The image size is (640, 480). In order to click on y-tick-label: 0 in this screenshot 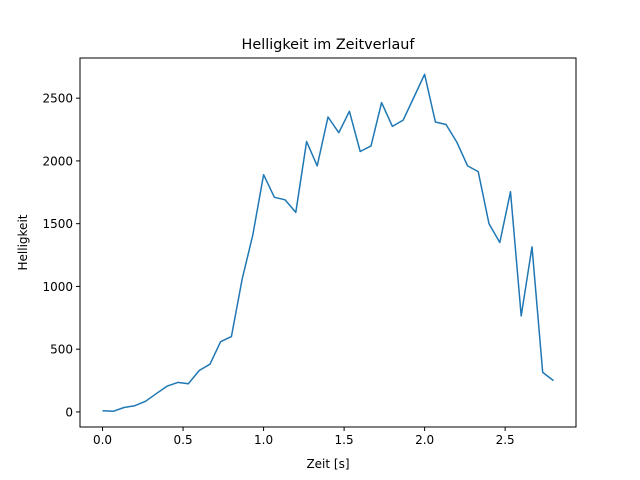, I will do `click(69, 412)`.